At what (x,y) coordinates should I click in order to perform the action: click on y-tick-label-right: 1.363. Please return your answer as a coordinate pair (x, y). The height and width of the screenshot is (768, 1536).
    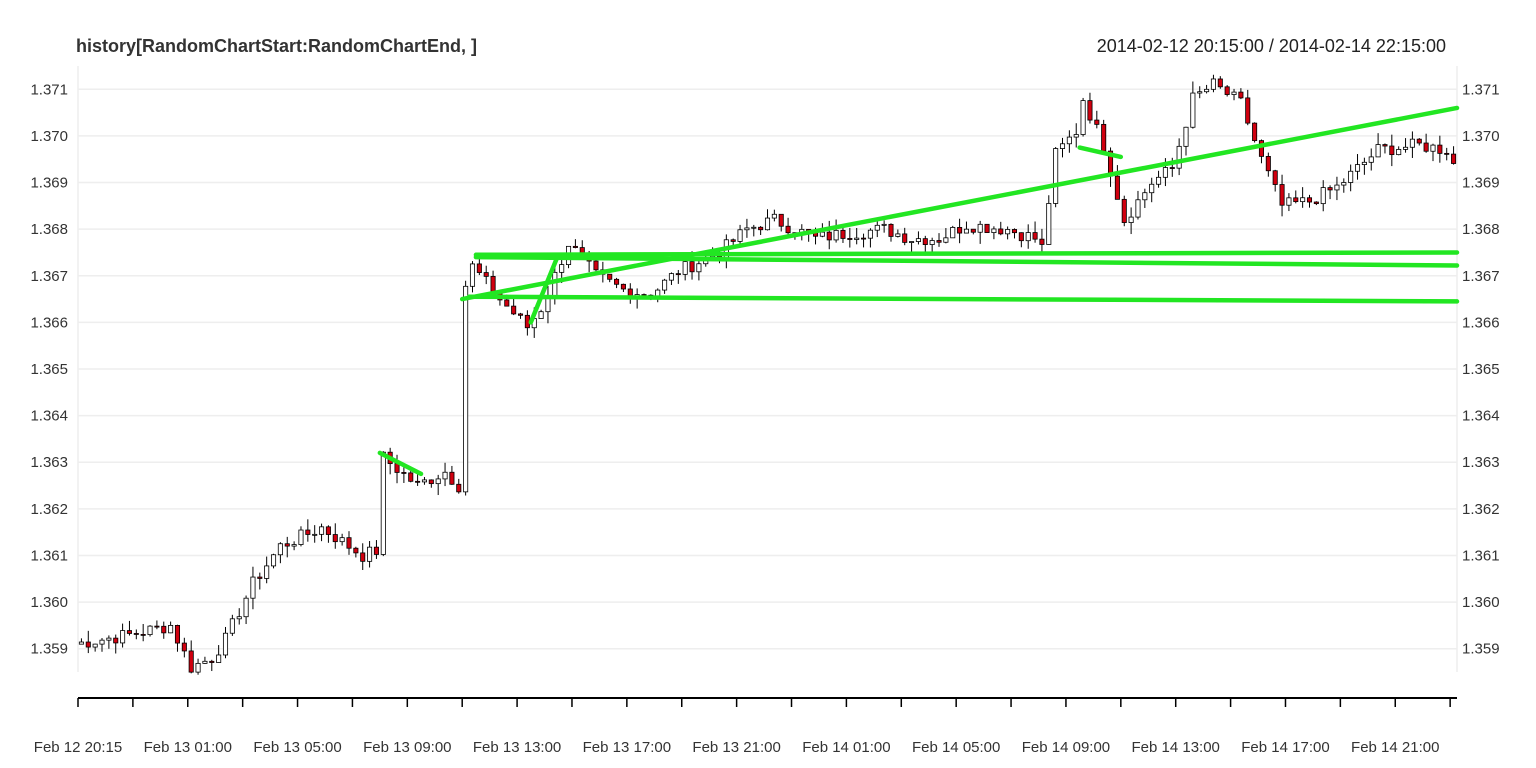
    Looking at the image, I should click on (1481, 462).